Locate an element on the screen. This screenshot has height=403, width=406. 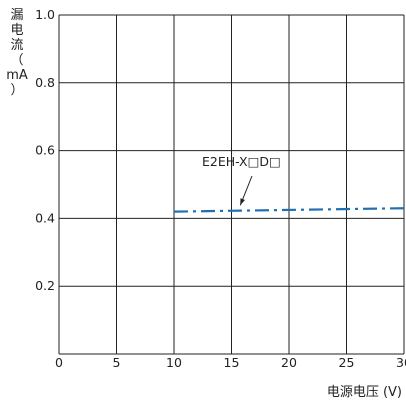
y-axis-label: 漏 电 流 （ mA ） is located at coordinates (17, 53).